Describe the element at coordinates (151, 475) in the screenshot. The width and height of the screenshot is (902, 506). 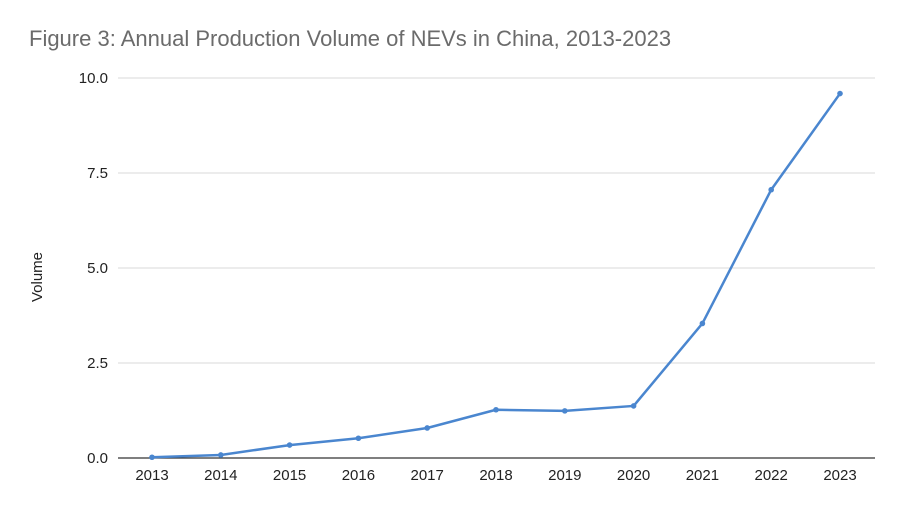
I see `x-tick-label: 2013` at that location.